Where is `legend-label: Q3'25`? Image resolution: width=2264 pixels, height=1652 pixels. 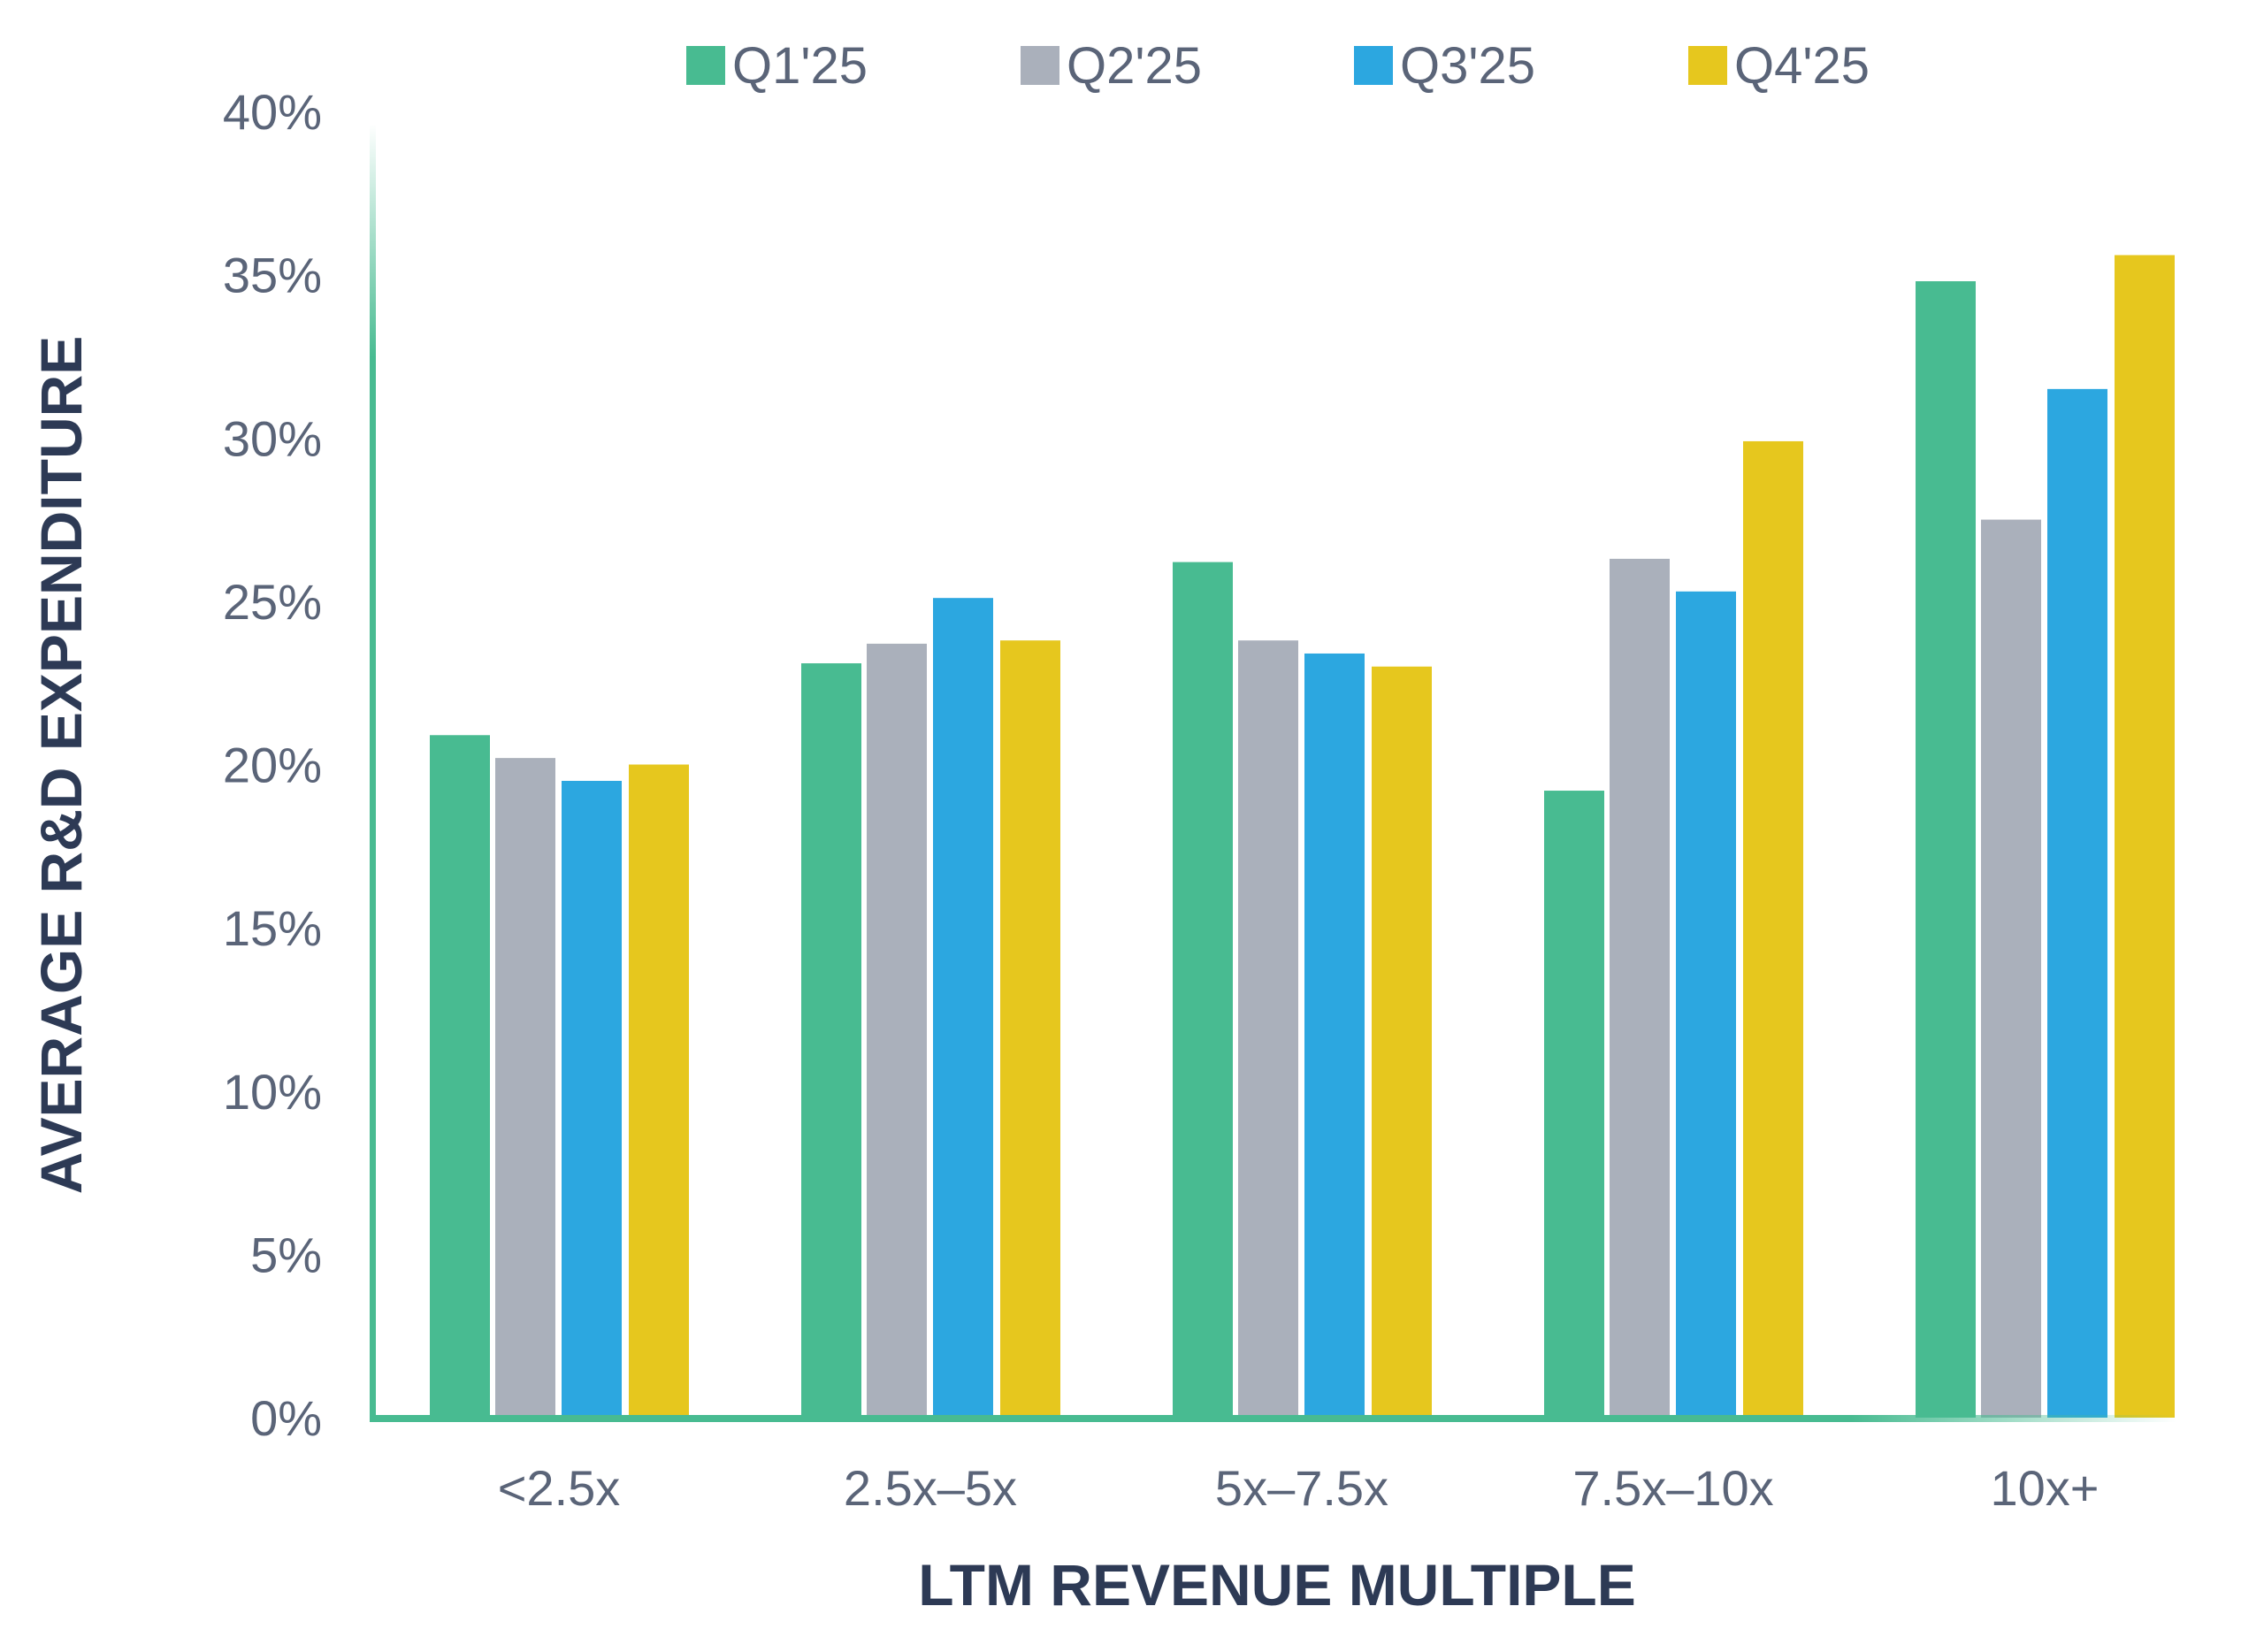 legend-label: Q3'25 is located at coordinates (1467, 66).